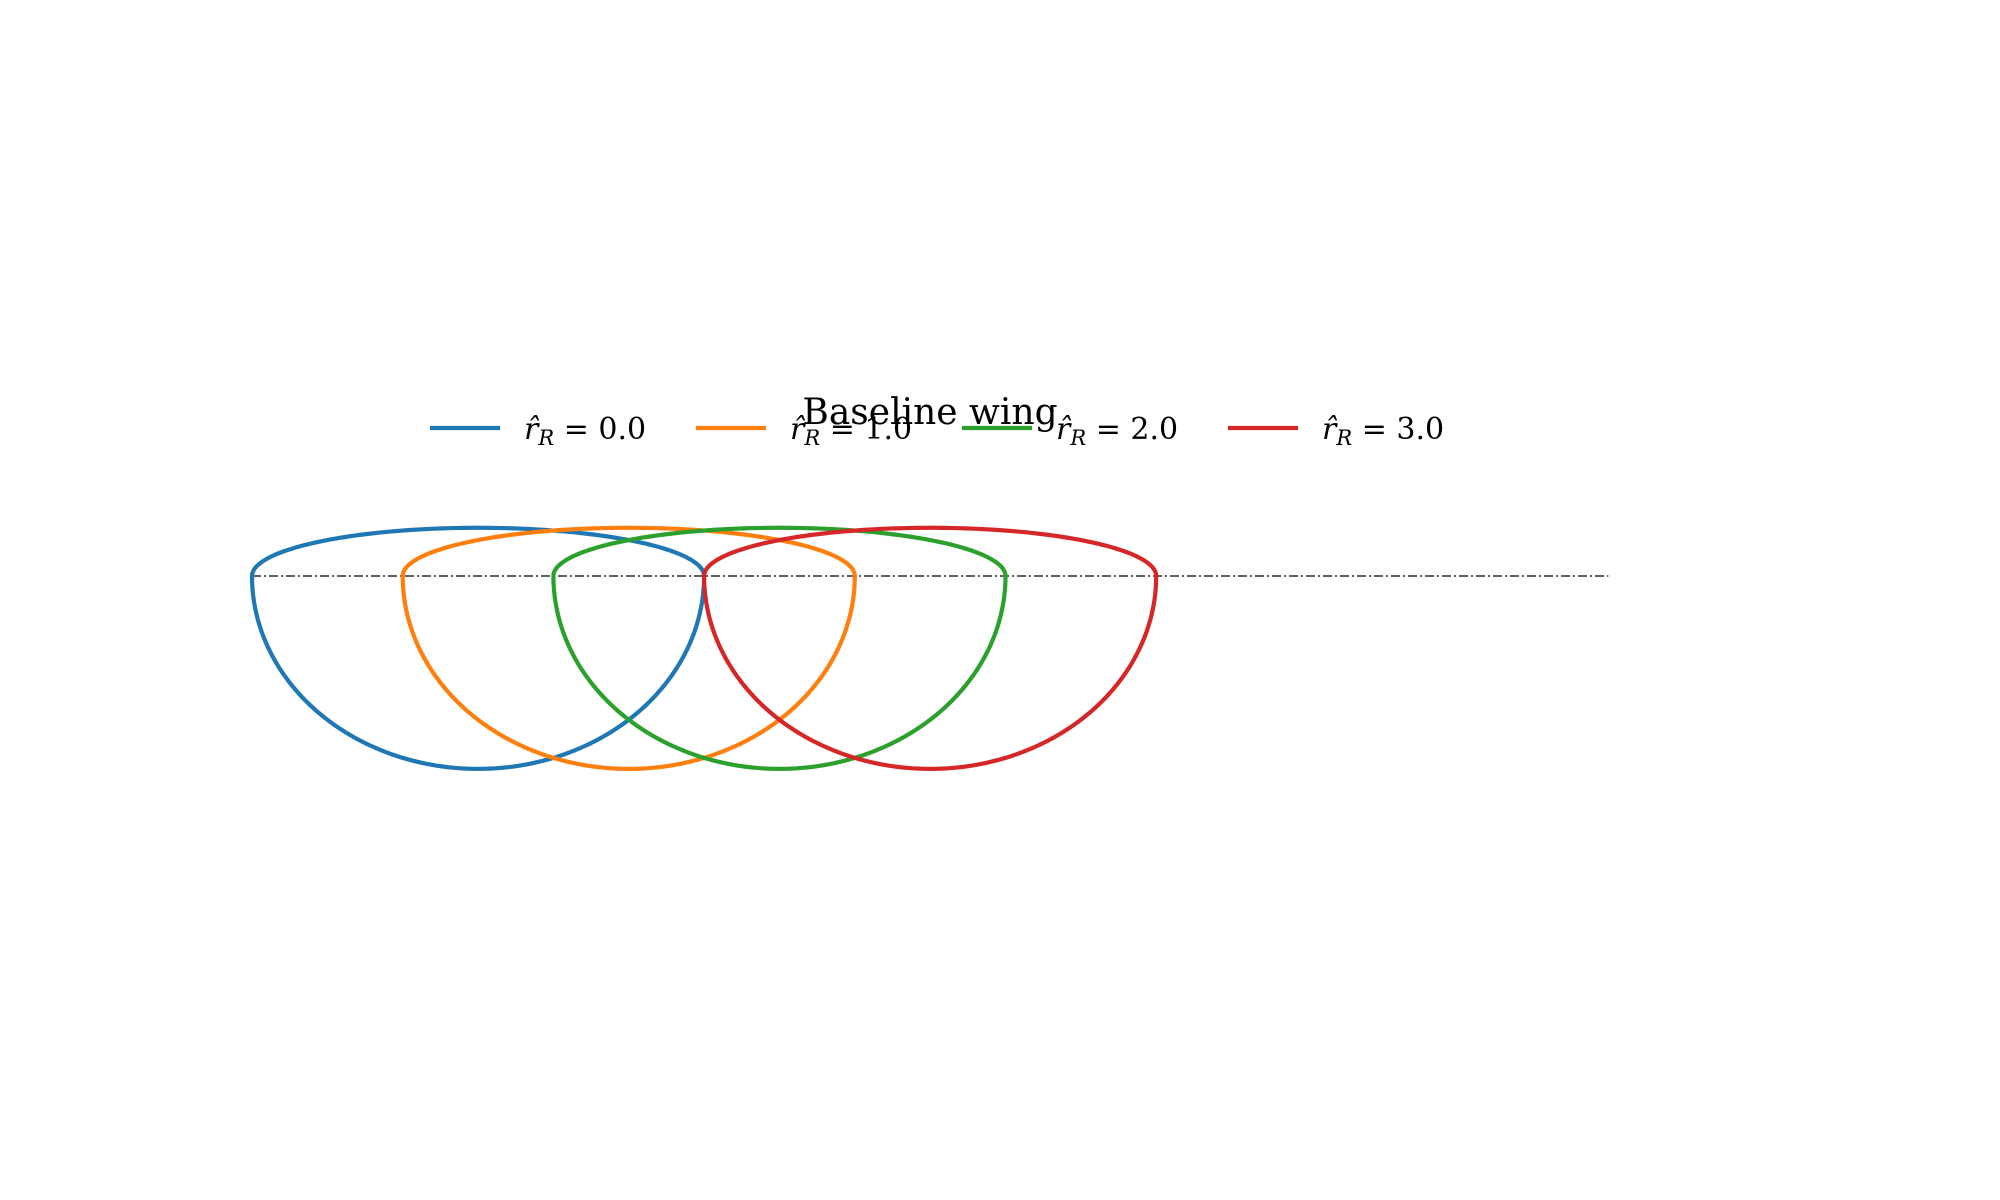 The width and height of the screenshot is (2000, 1200). What do you see at coordinates (585, 431) in the screenshot?
I see `legend-label-0: r̂R = 0.0` at bounding box center [585, 431].